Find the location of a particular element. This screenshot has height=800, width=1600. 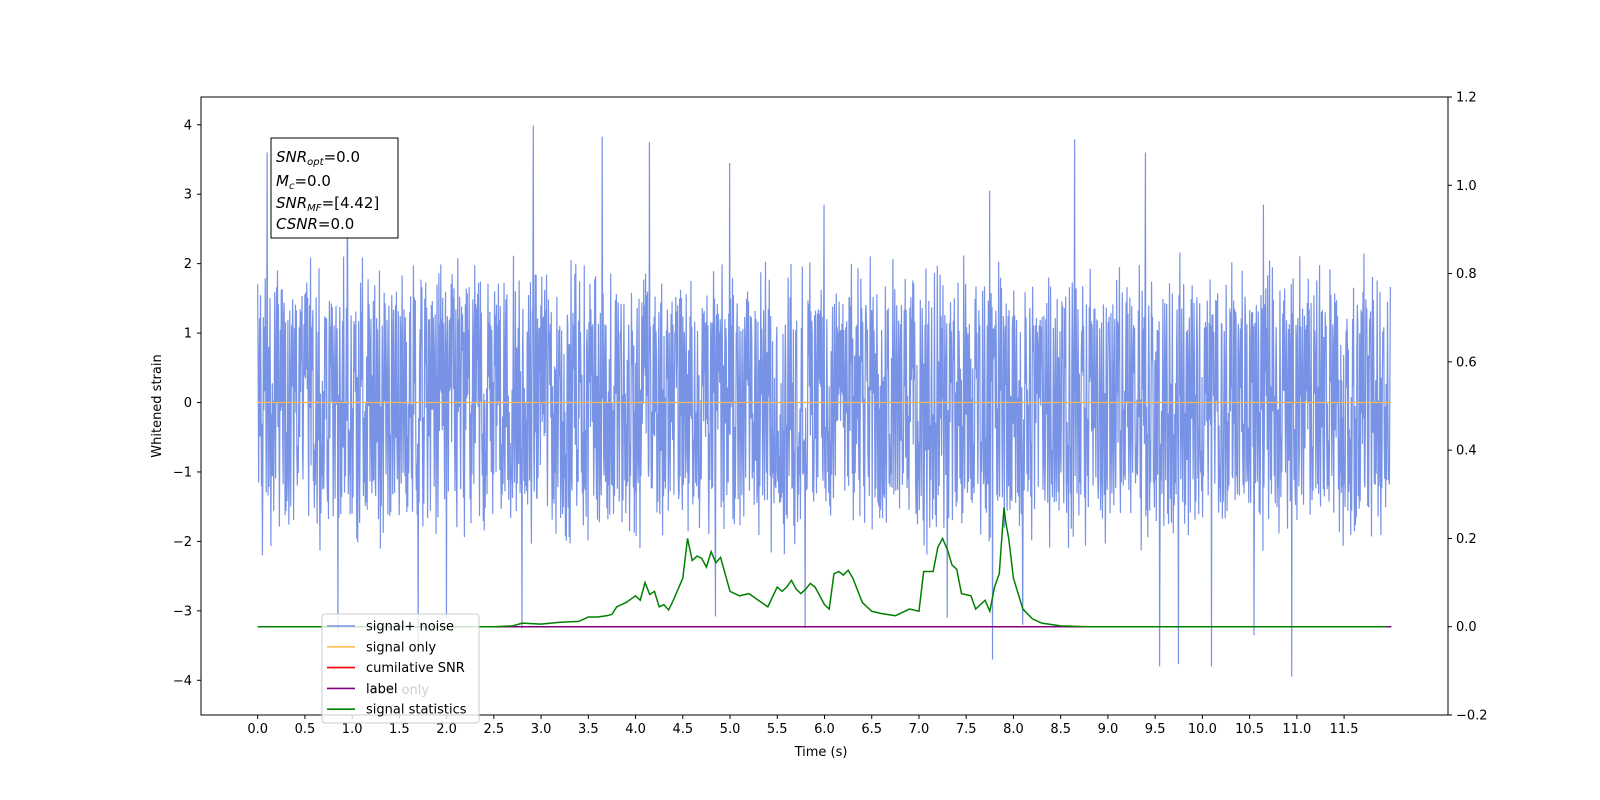

x-tick-label: 9.0 is located at coordinates (1108, 729).